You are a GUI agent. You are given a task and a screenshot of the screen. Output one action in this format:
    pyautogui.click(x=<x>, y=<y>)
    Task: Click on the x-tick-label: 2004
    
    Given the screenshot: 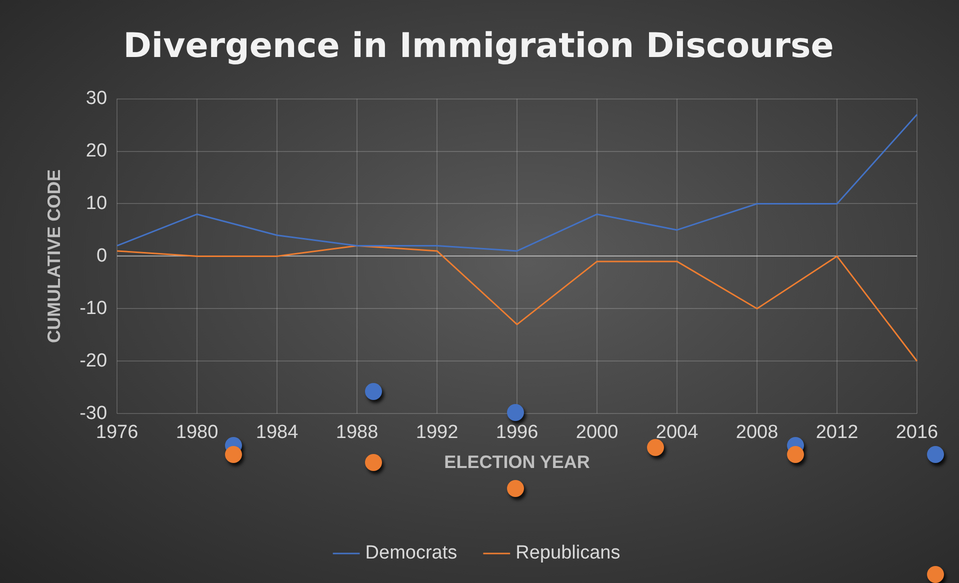 What is the action you would take?
    pyautogui.click(x=677, y=433)
    